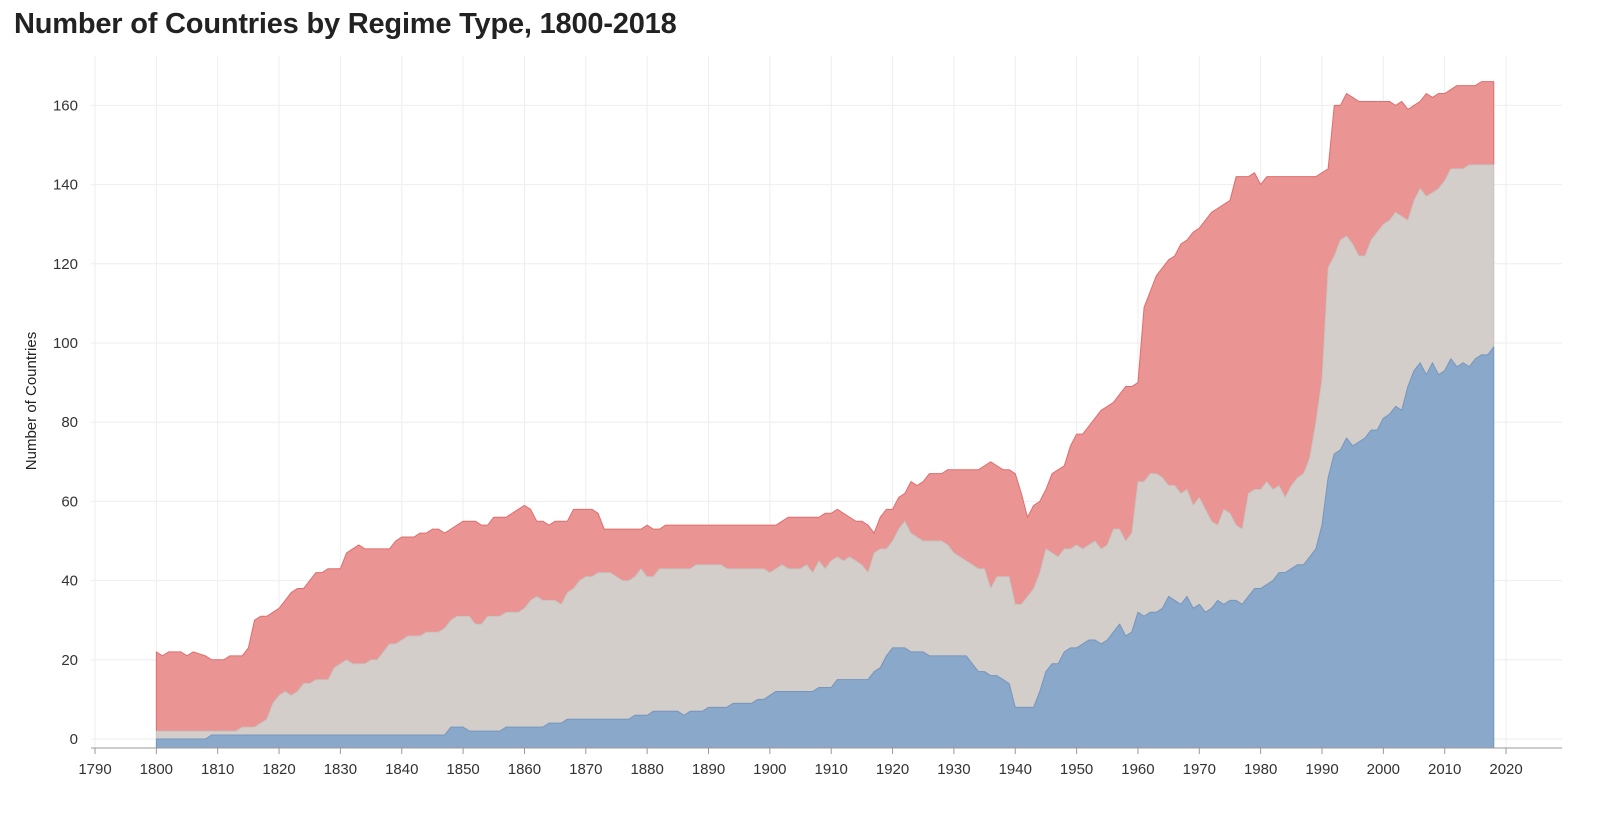 The height and width of the screenshot is (815, 1600). What do you see at coordinates (156, 769) in the screenshot?
I see `x-tick-label: 1800` at bounding box center [156, 769].